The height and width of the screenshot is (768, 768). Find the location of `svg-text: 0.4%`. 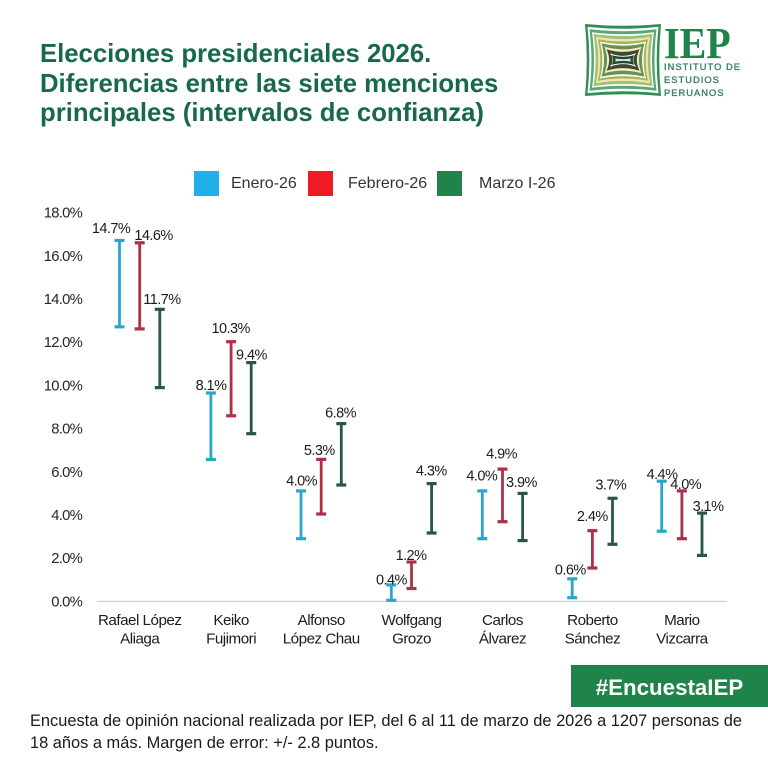

svg-text: 0.4% is located at coordinates (392, 581).